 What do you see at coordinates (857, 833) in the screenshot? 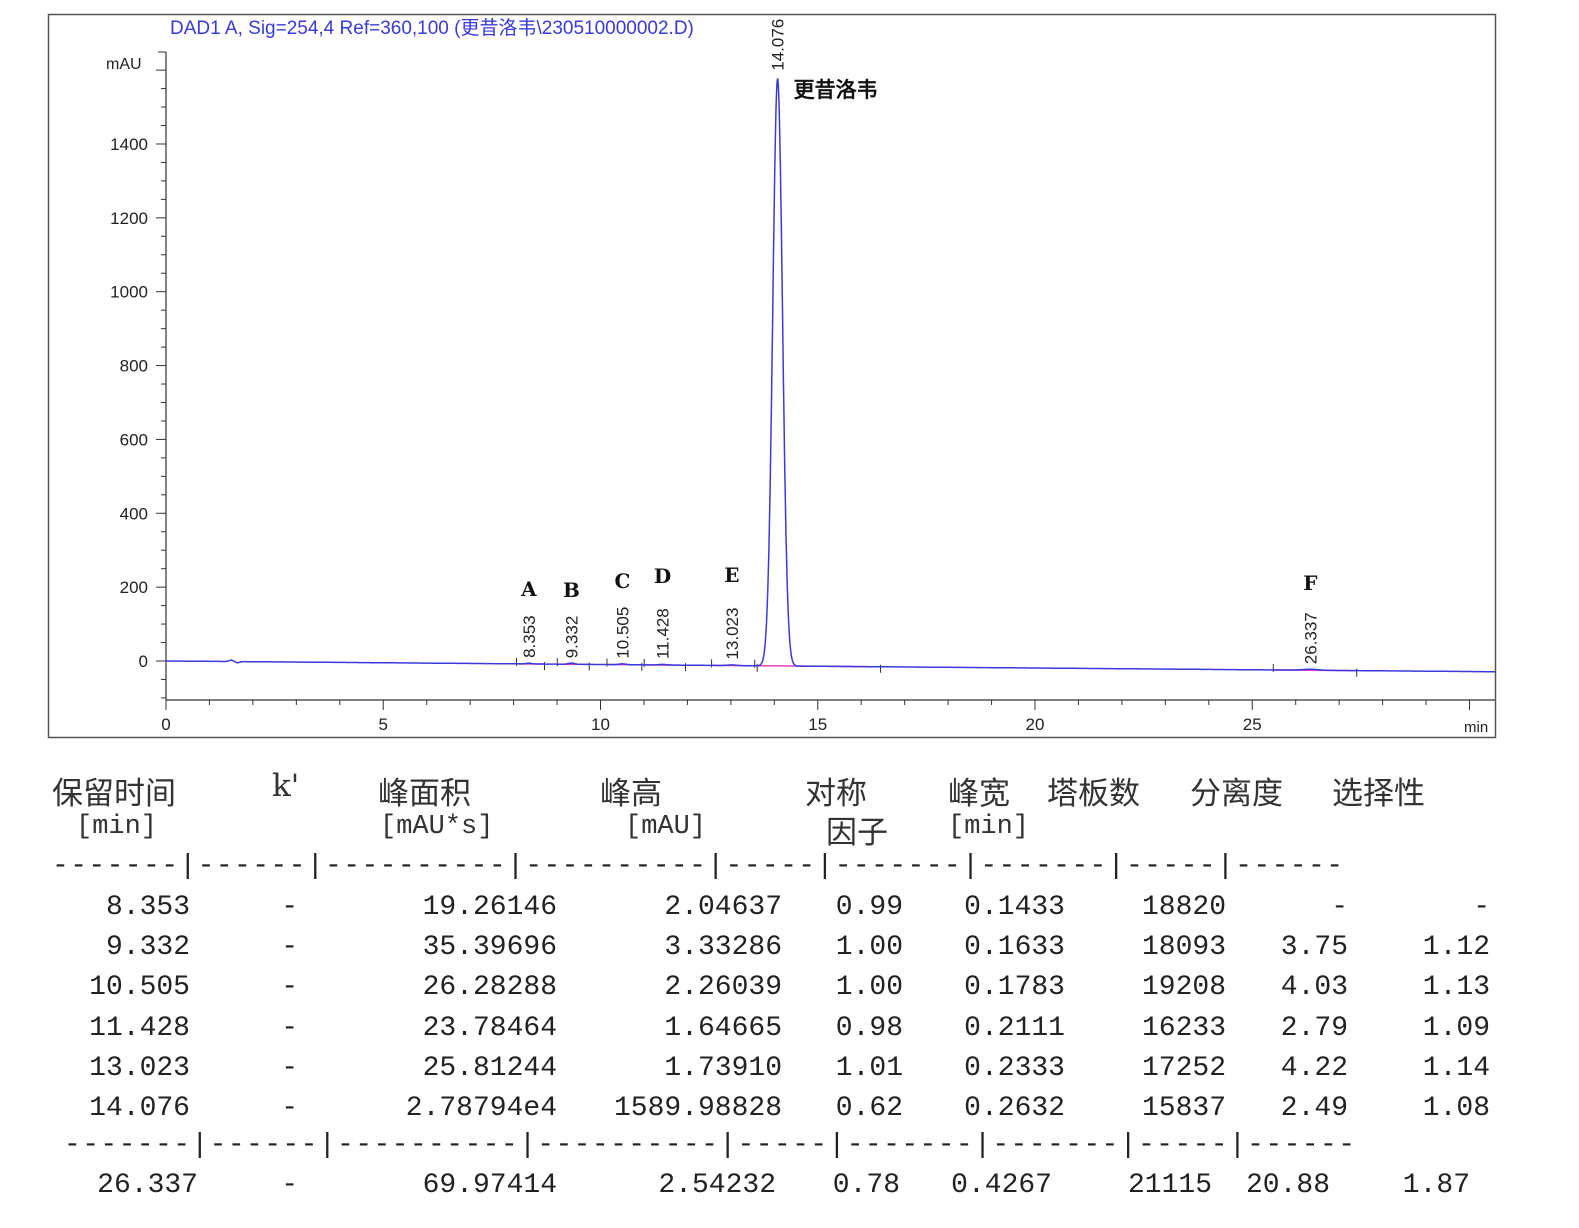
I see `column-unit: 因子` at bounding box center [857, 833].